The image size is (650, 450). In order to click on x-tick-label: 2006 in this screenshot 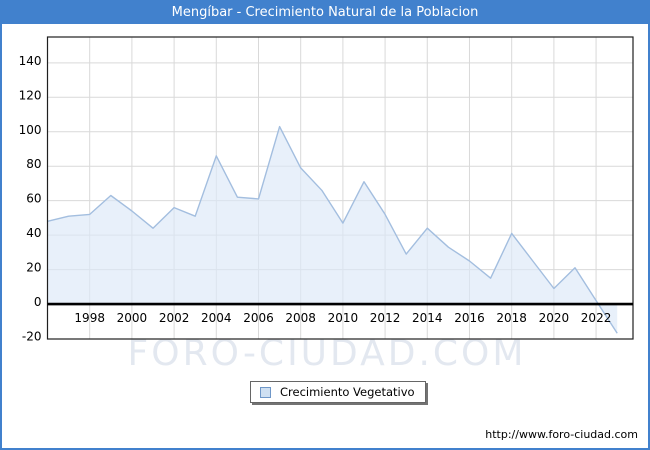, I will do `click(258, 318)`.